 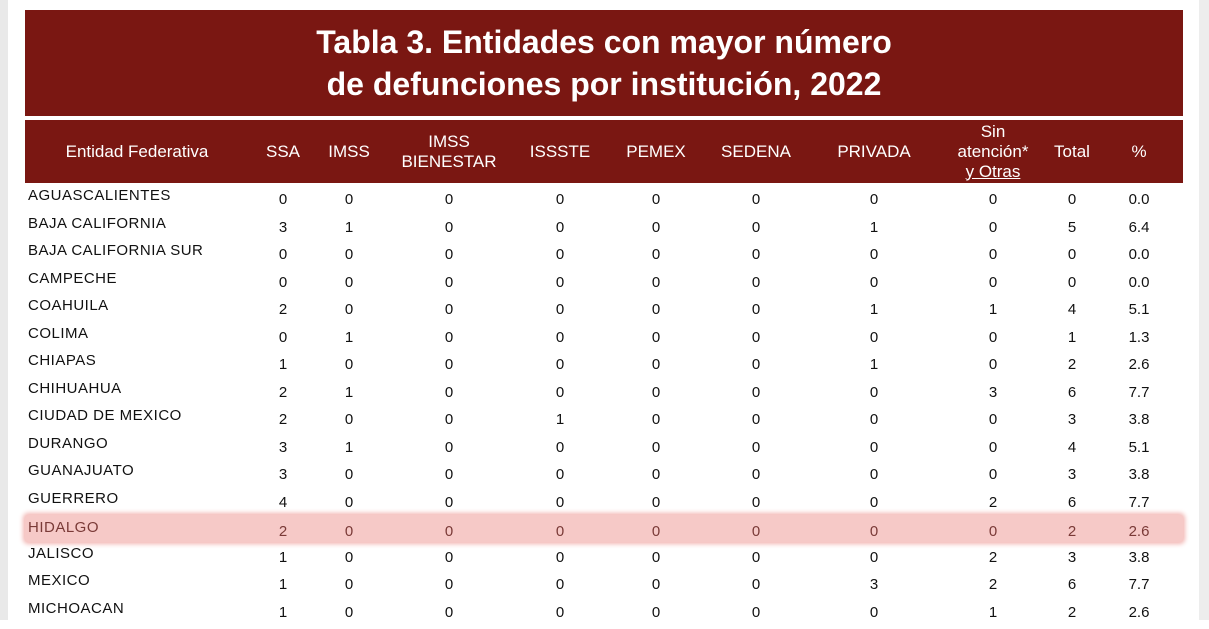 I want to click on cell-percent: 7.7, so click(x=1139, y=392).